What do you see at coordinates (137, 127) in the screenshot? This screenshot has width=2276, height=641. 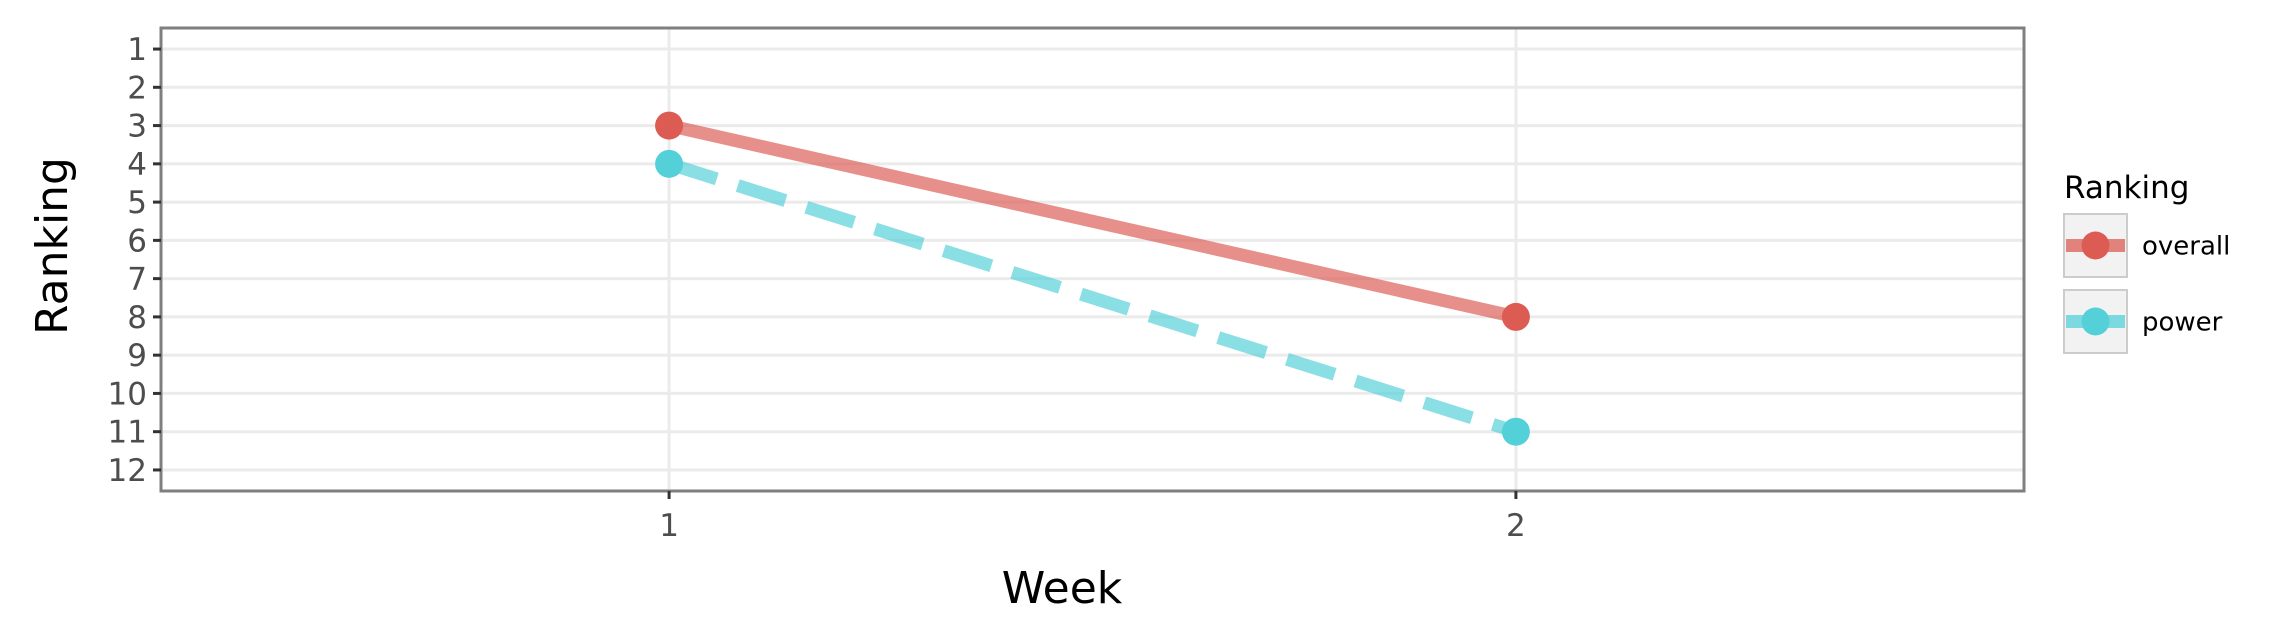 I see `y-tick-label: 3` at bounding box center [137, 127].